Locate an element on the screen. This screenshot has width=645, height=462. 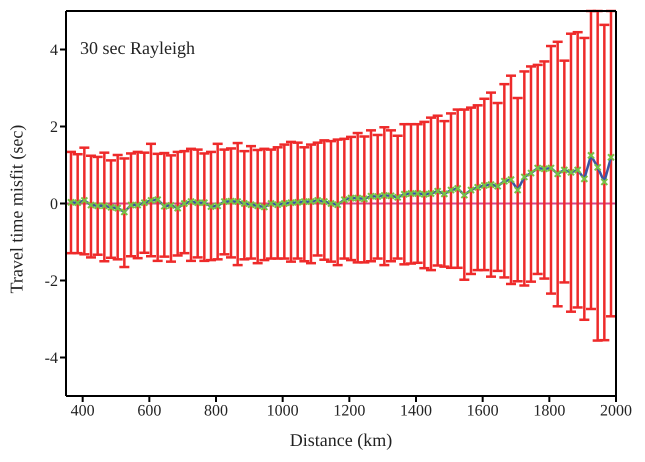
x-tick-label: 800 is located at coordinates (216, 411).